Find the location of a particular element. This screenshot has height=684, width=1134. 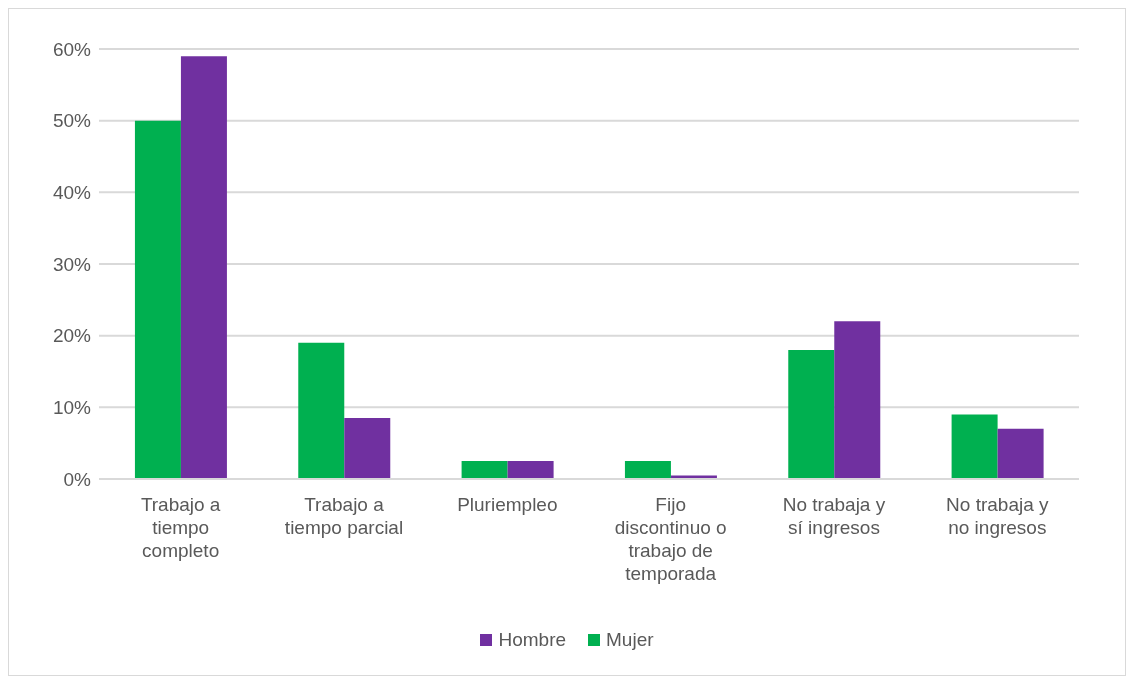

y-tick-label: 60% is located at coordinates (72, 49).